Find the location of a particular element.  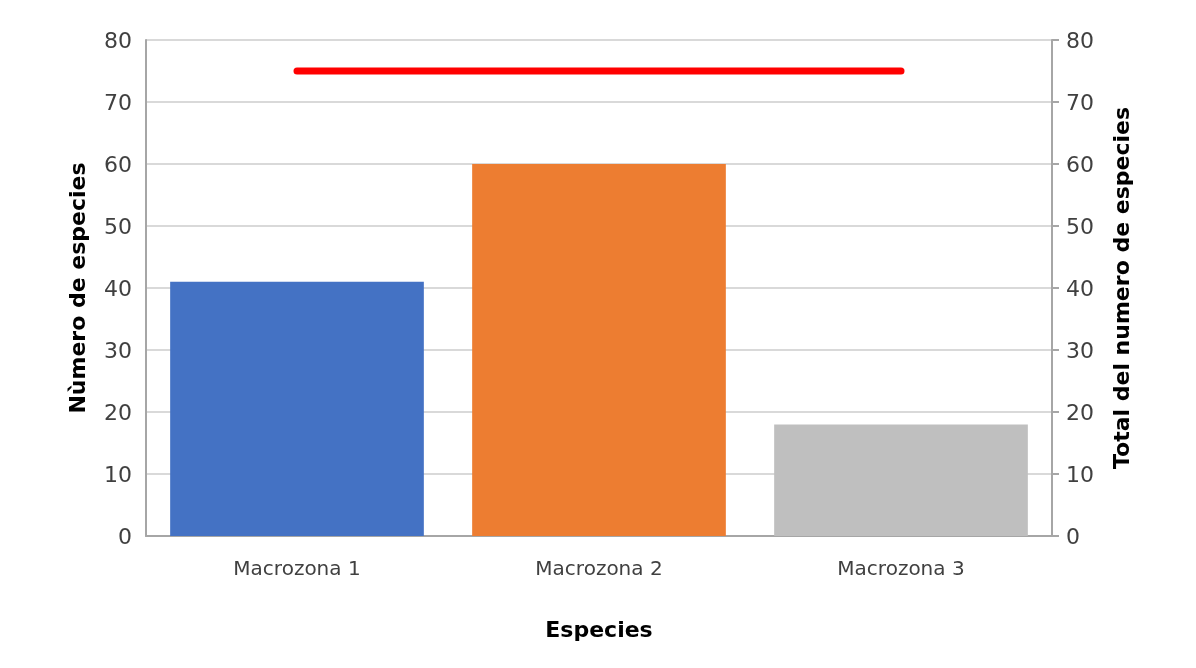

y2-tick-label: 0 is located at coordinates (1073, 536).